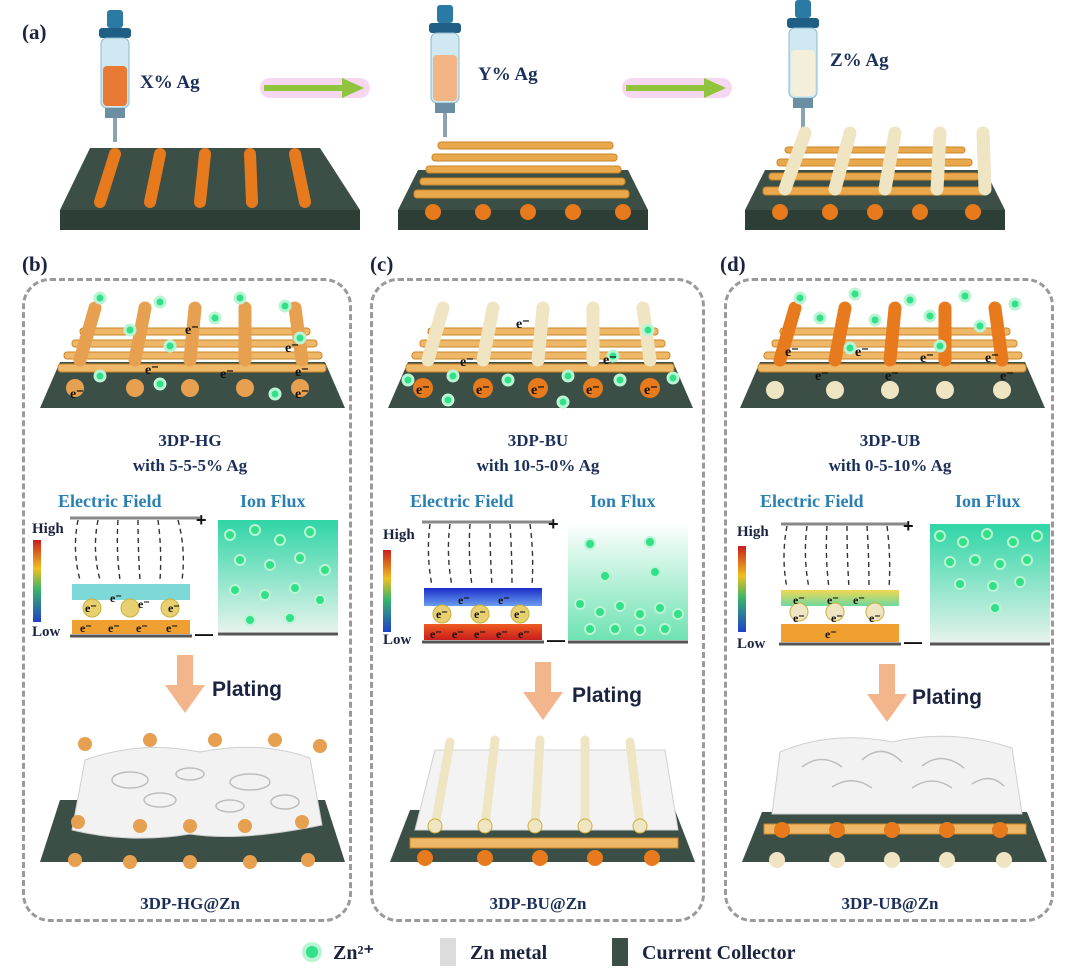 This screenshot has width=1080, height=978. Describe the element at coordinates (607, 695) in the screenshot. I see `plating-label-c: Plating` at that location.